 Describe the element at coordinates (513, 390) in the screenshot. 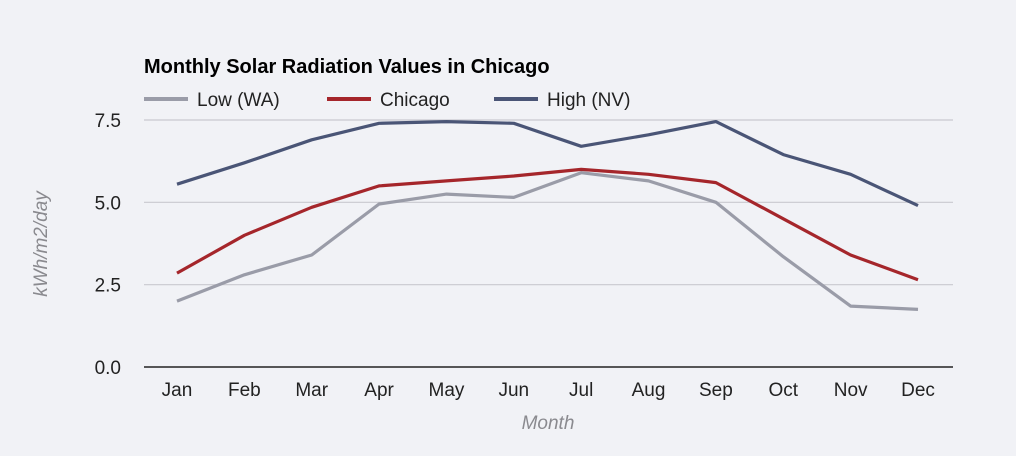

I see `x-tick-label: Jun` at that location.